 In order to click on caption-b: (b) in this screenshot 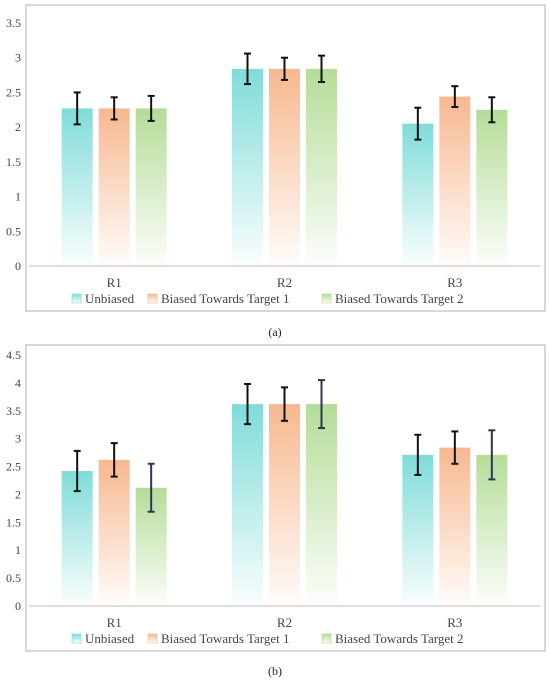, I will do `click(275, 671)`.